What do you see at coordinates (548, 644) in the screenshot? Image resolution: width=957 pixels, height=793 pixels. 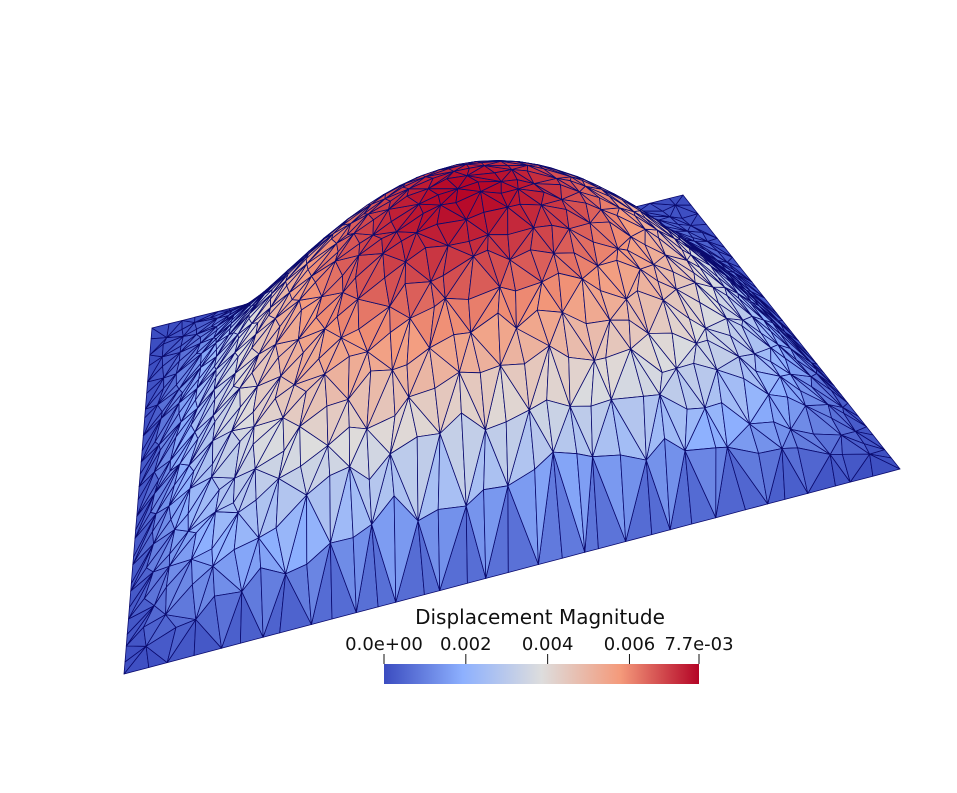 I see `colorbar-tick-label: 0.004` at bounding box center [548, 644].